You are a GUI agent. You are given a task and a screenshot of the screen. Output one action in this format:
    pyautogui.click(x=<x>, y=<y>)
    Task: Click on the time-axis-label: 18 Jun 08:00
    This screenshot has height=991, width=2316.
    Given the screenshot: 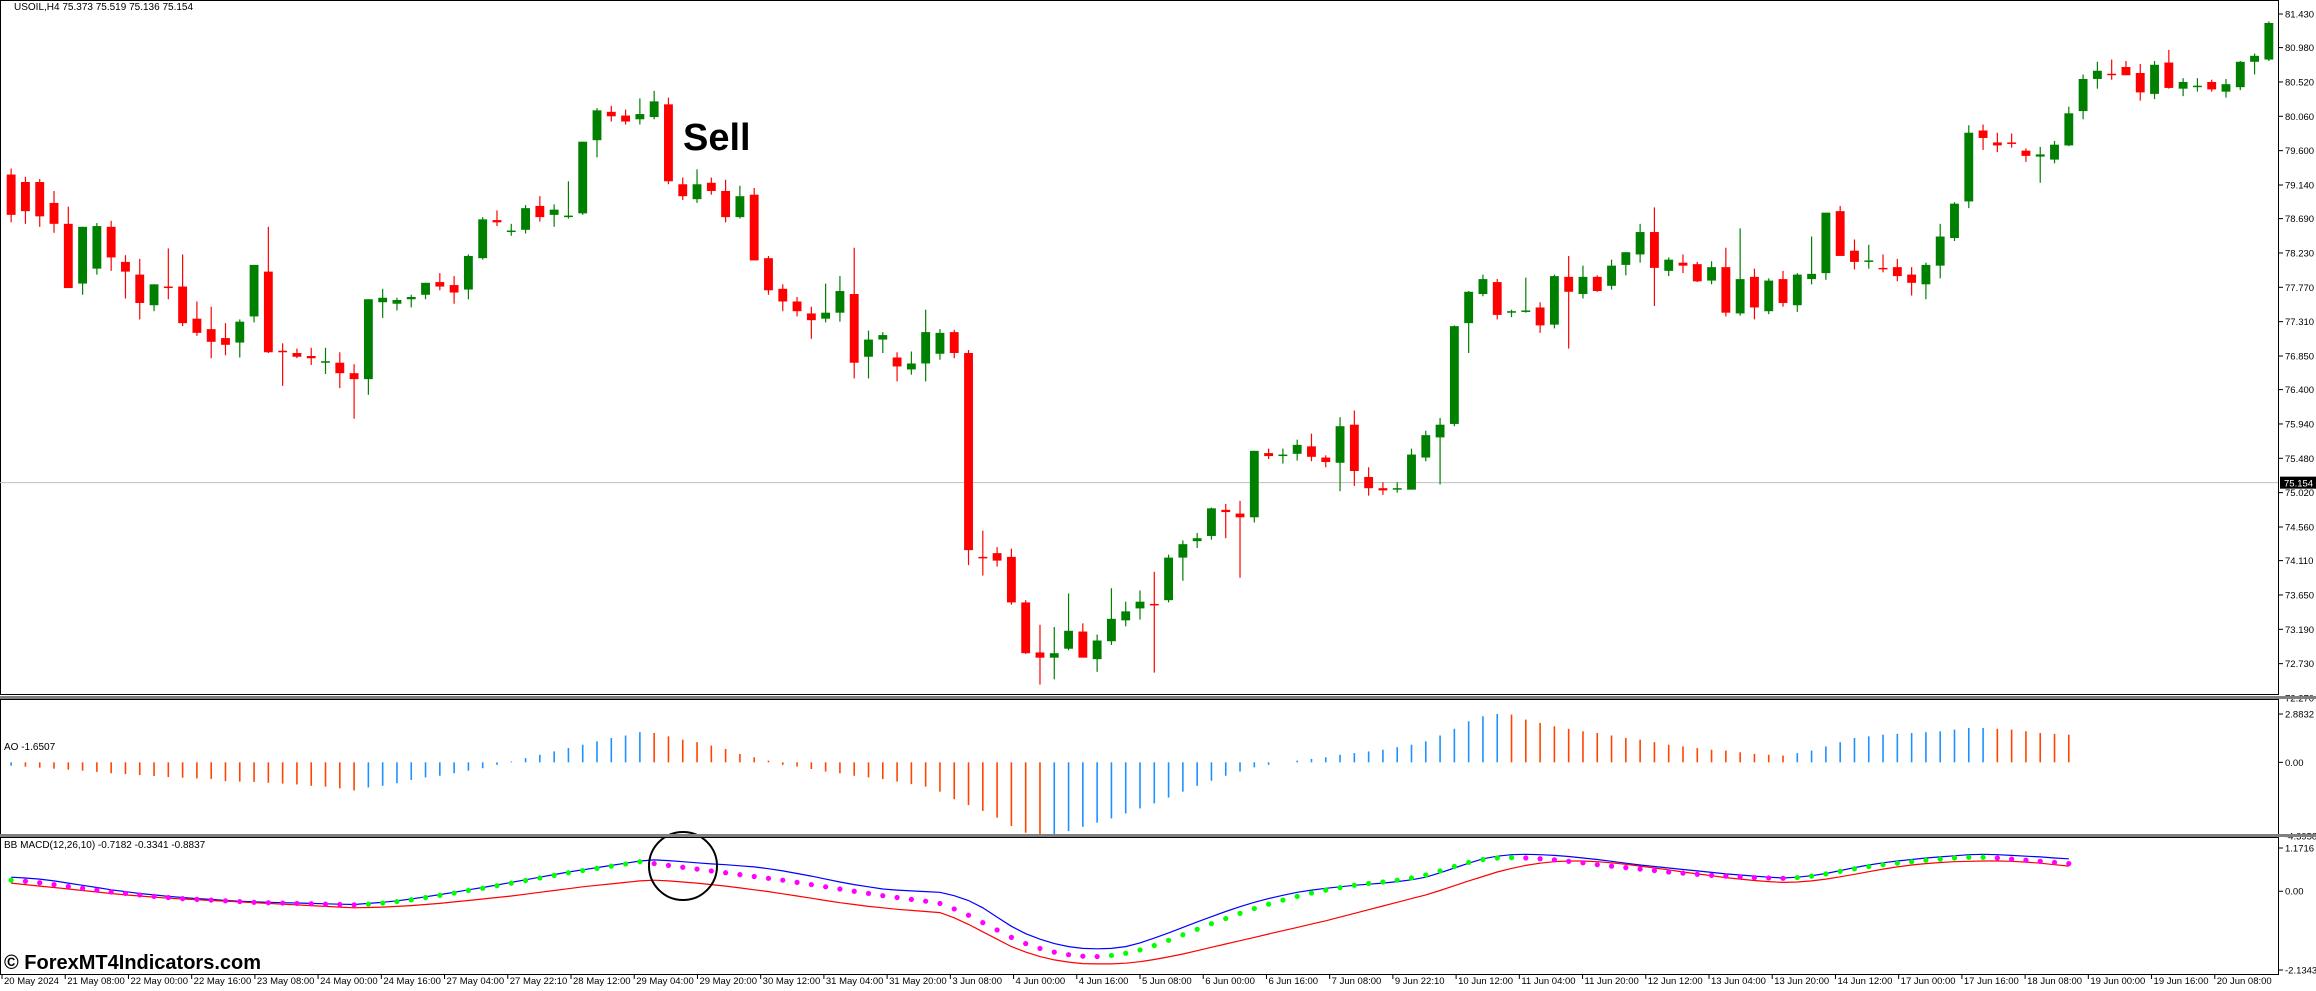 What is the action you would take?
    pyautogui.click(x=2054, y=981)
    